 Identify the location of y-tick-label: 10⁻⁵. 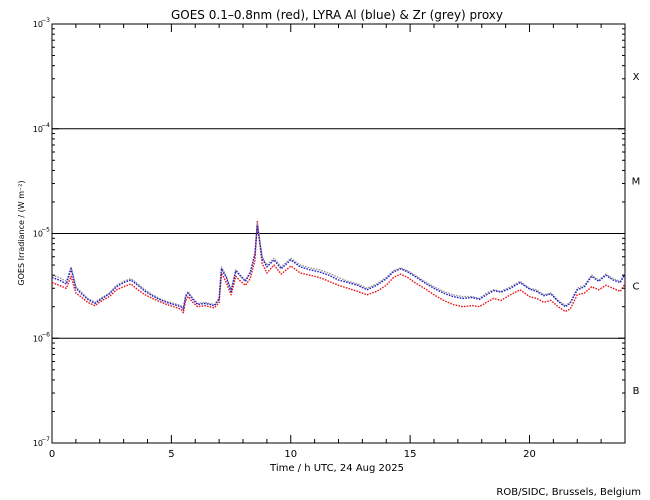
(41, 233).